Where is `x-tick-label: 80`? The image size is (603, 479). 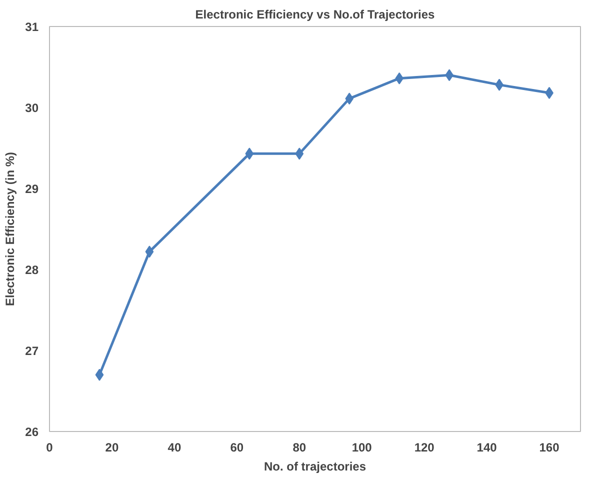 x-tick-label: 80 is located at coordinates (299, 447).